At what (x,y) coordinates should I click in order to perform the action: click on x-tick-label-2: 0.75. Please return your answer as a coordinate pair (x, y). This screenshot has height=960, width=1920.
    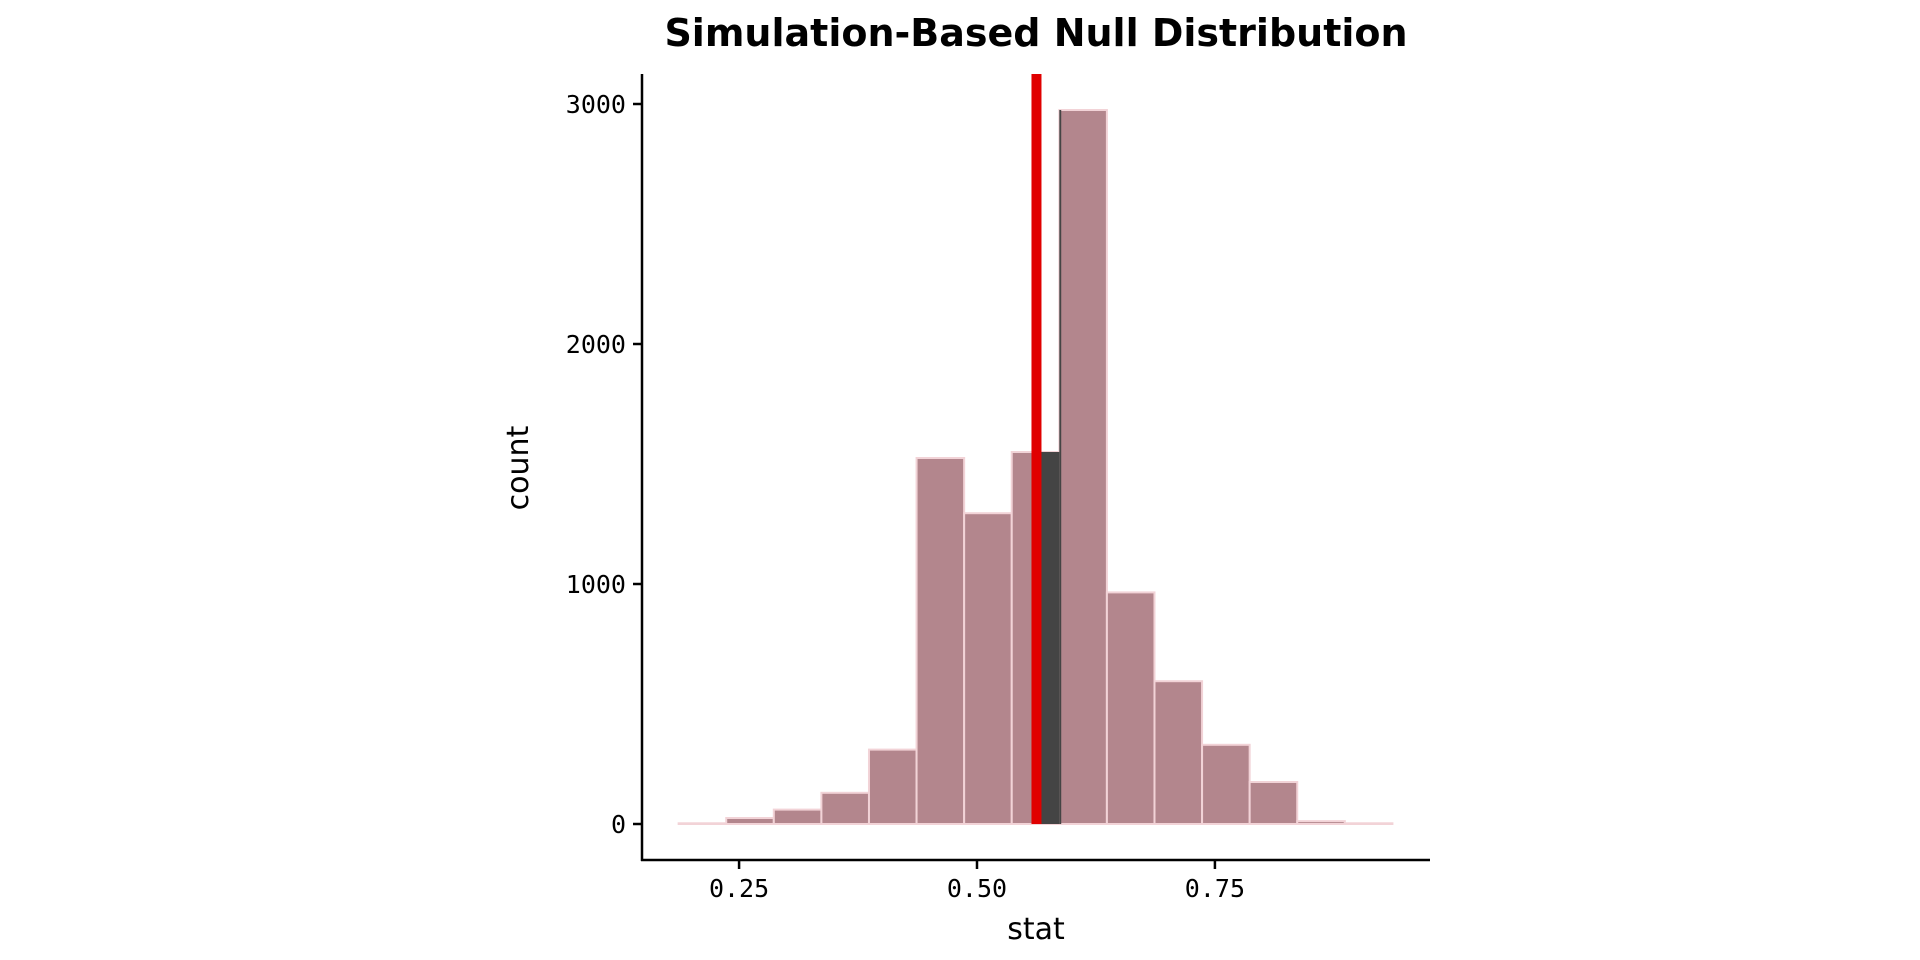
    Looking at the image, I should click on (1215, 888).